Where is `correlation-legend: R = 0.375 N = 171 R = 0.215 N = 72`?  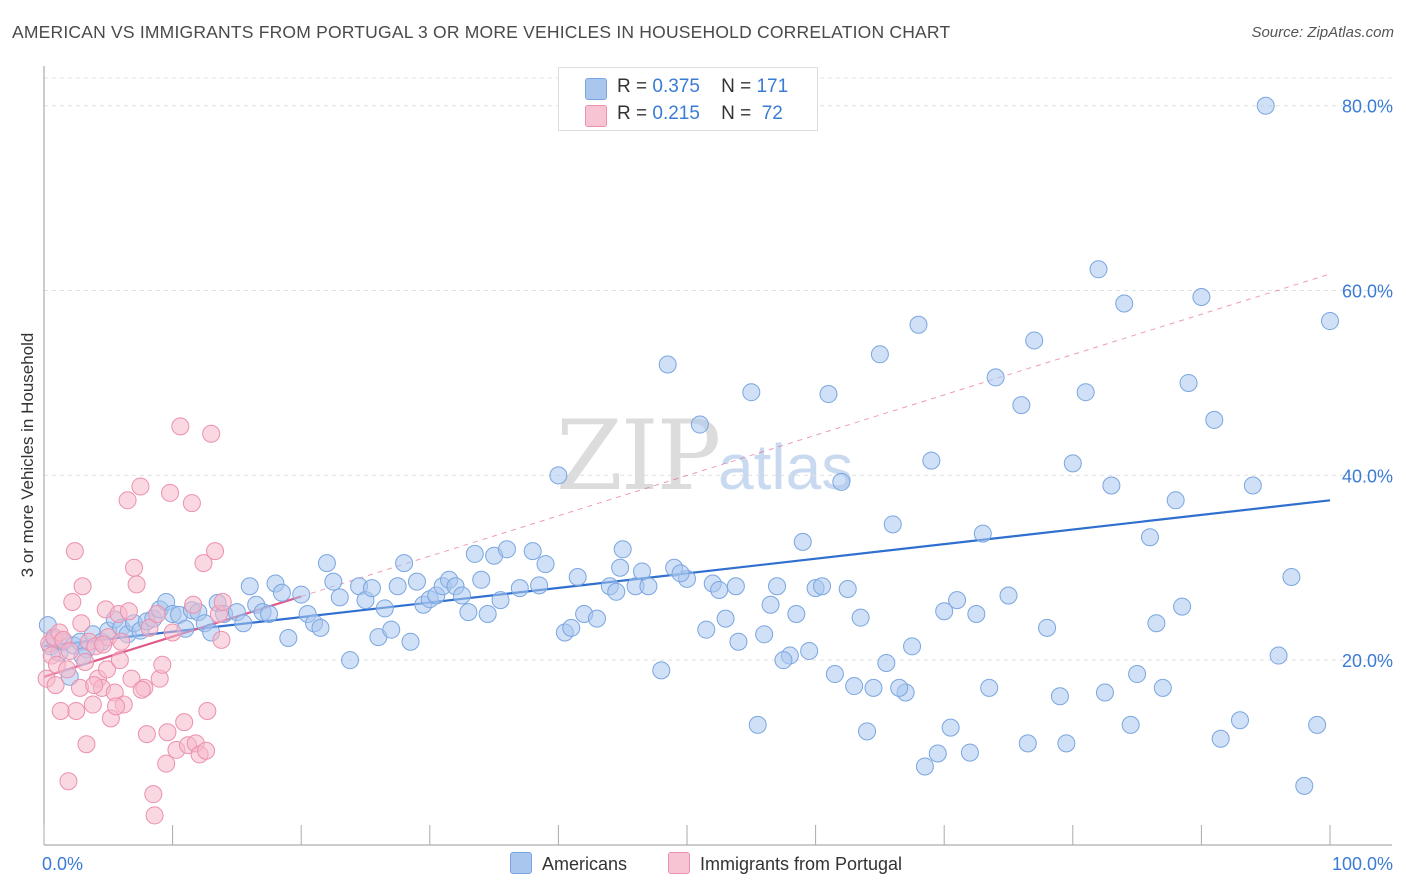 correlation-legend: R = 0.375 N = 171 R = 0.215 N = 72 is located at coordinates (688, 99).